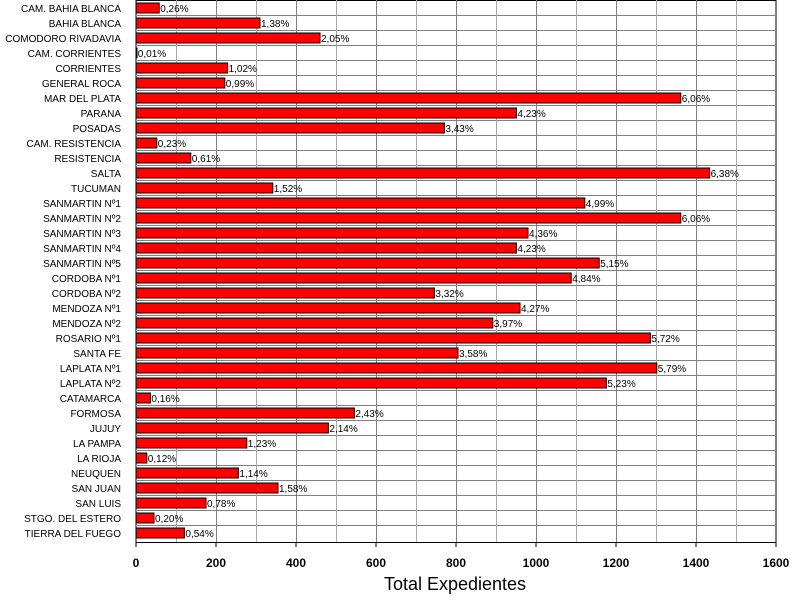 The height and width of the screenshot is (605, 800). I want to click on category-label: LA PAMPA, so click(97, 444).